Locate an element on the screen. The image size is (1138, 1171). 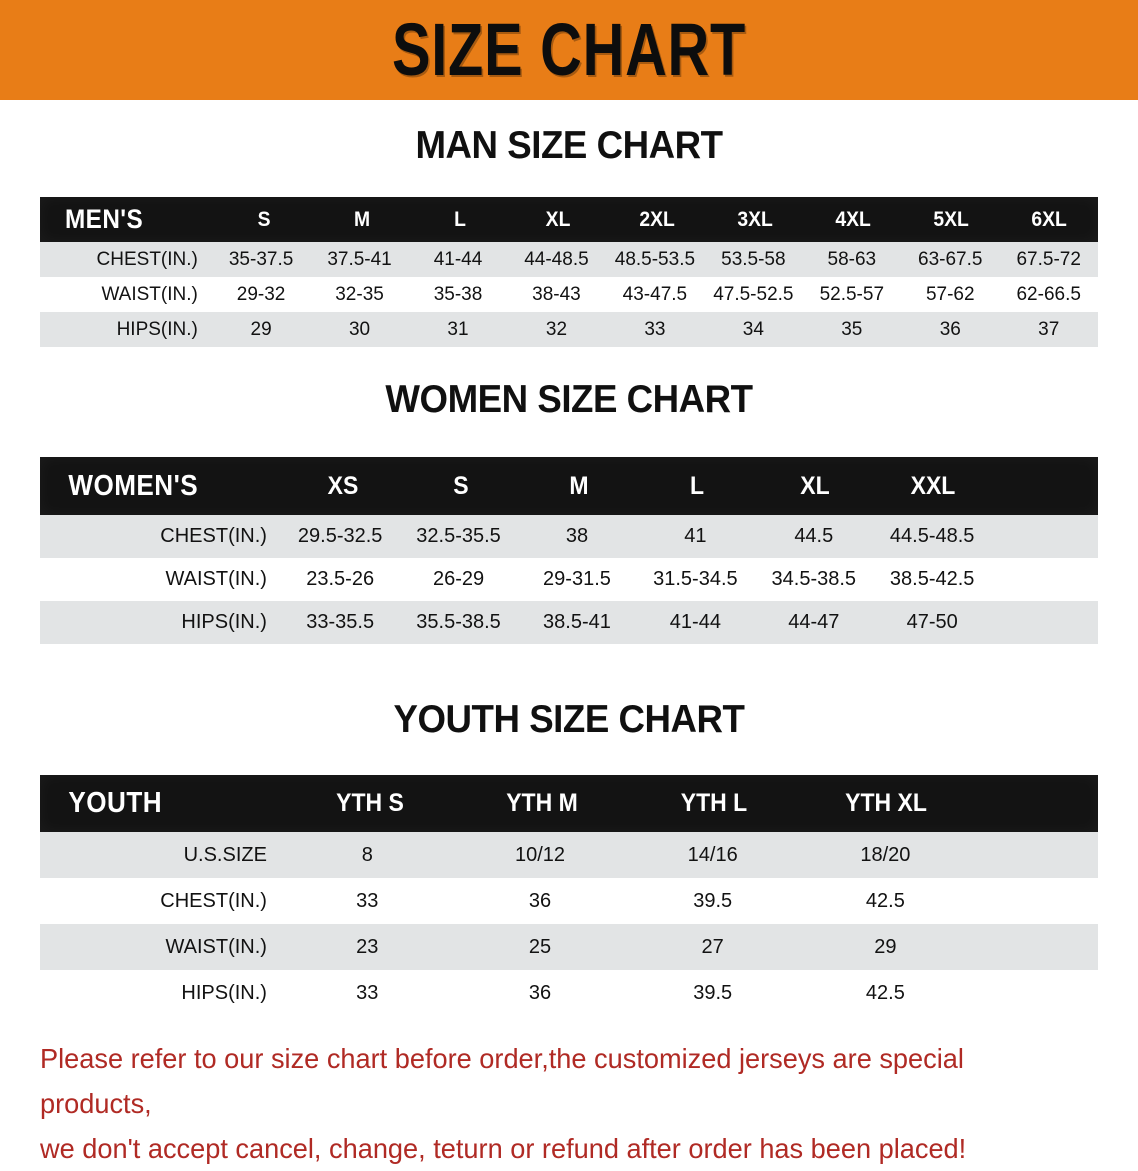
youth-header-l: YTH L is located at coordinates (714, 803).